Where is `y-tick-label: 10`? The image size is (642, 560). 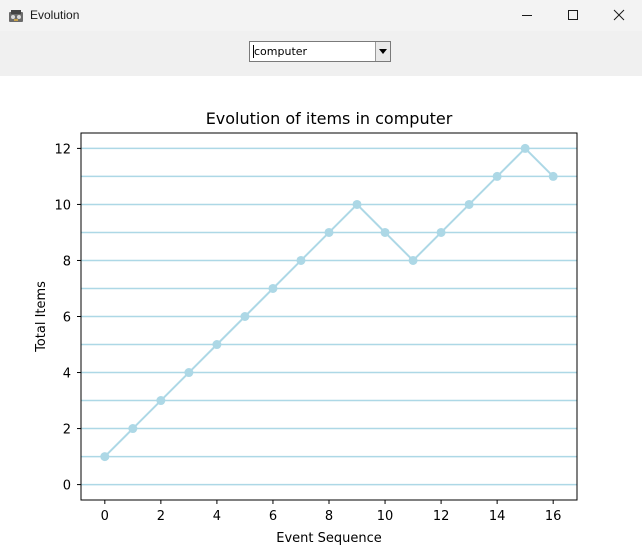
y-tick-label: 10 is located at coordinates (62, 205).